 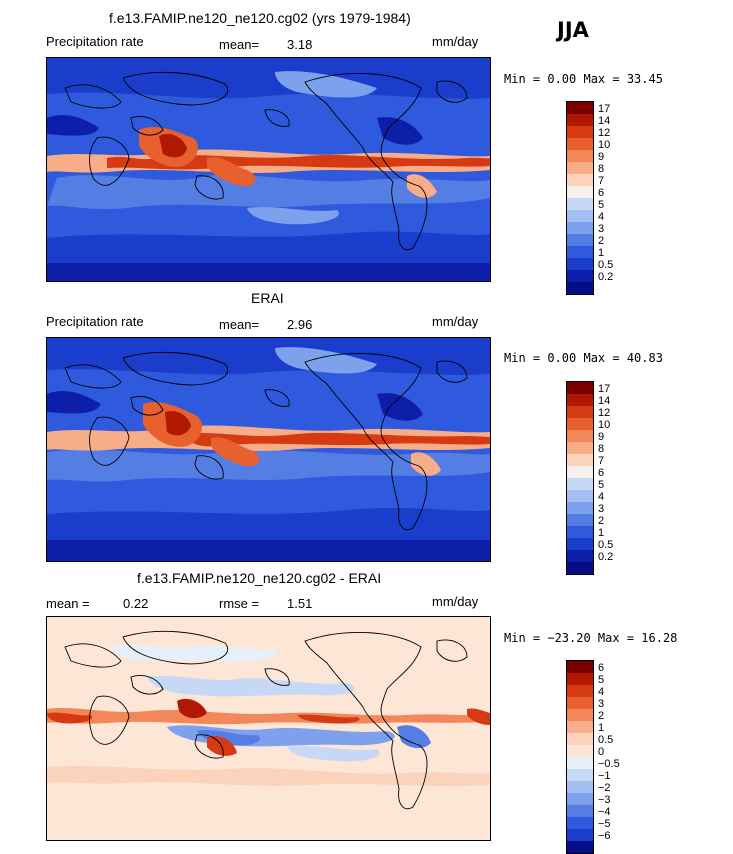 What do you see at coordinates (239, 324) in the screenshot?
I see `mean-label-obs: mean=` at bounding box center [239, 324].